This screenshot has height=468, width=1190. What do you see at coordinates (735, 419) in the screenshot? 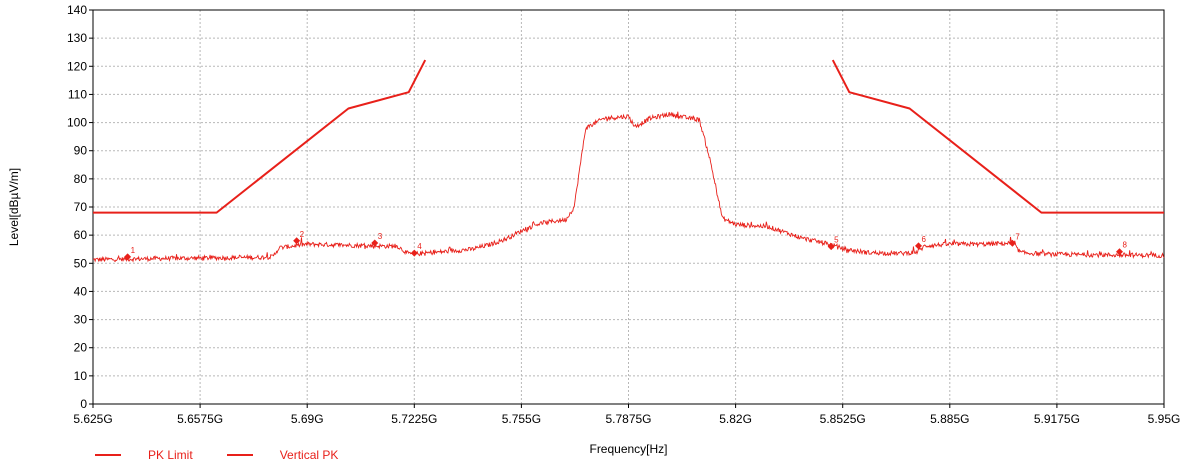
I see `x-tick-label: 5.82G` at bounding box center [735, 419].